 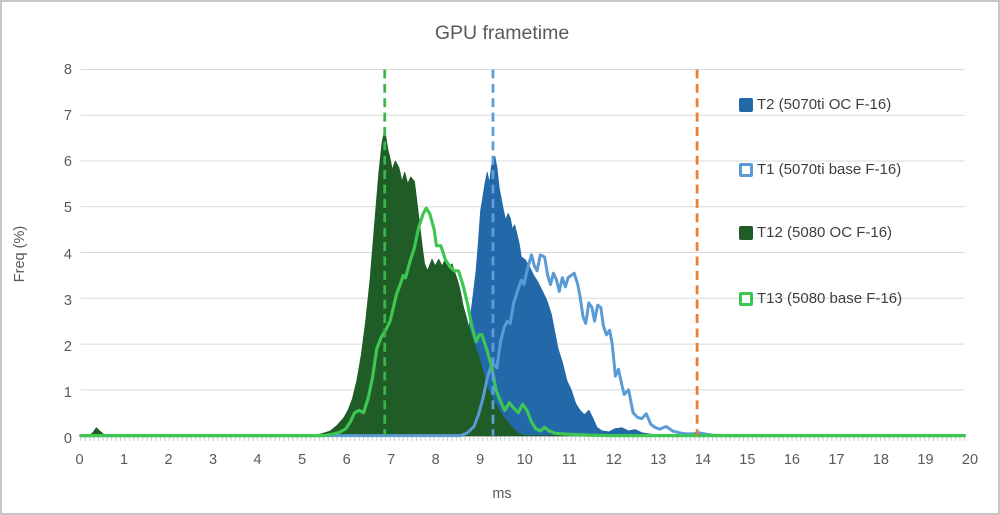 What do you see at coordinates (791, 460) in the screenshot?
I see `x-tick-label: 16` at bounding box center [791, 460].